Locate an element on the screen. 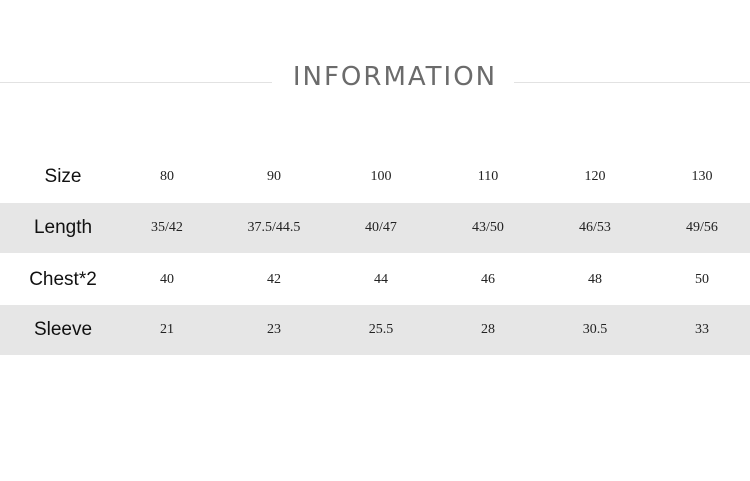  table-cell: 37.5/44.5 is located at coordinates (274, 227).